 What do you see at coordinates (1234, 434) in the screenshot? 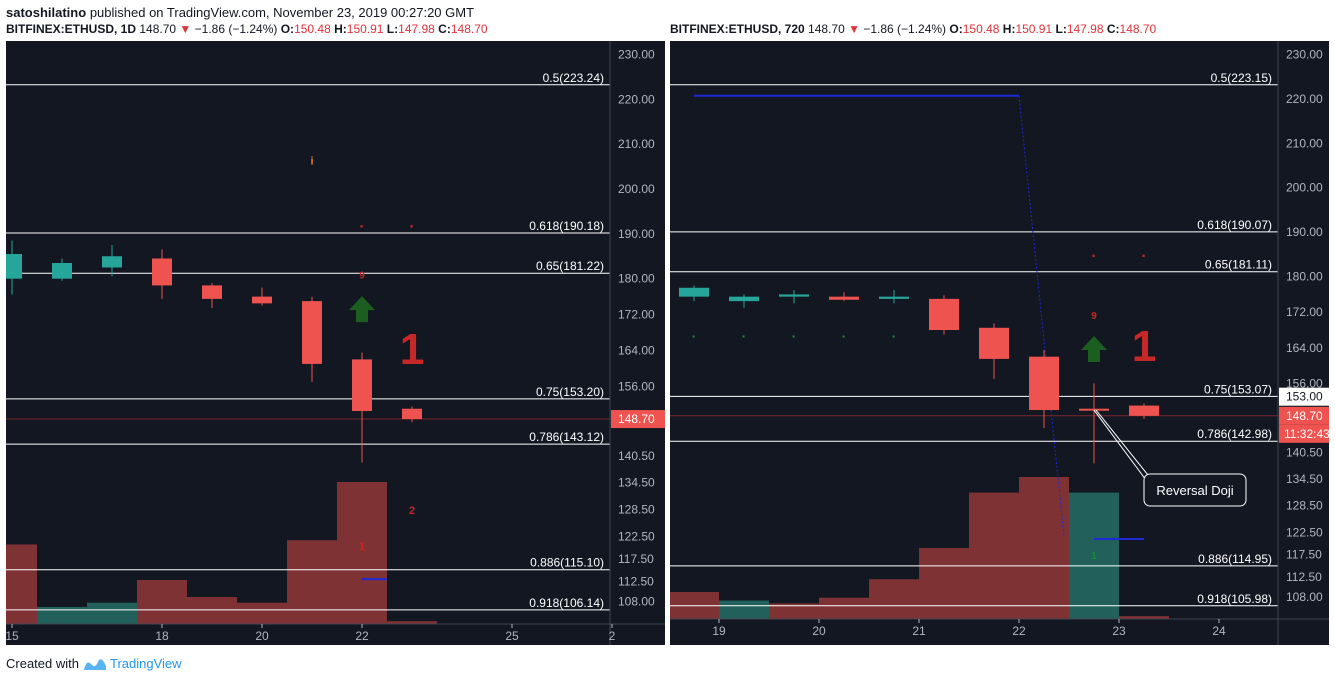
I see `fib-level-label: 0.786(142.98)` at bounding box center [1234, 434].